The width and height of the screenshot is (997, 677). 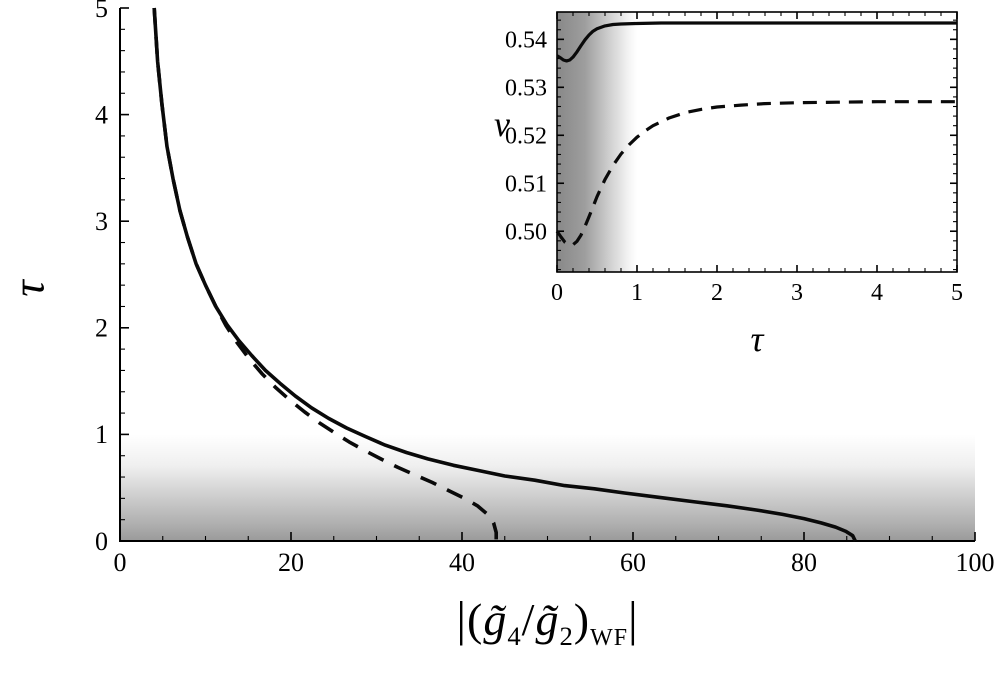 I want to click on inset-x-tick-label: 2, so click(x=717, y=293).